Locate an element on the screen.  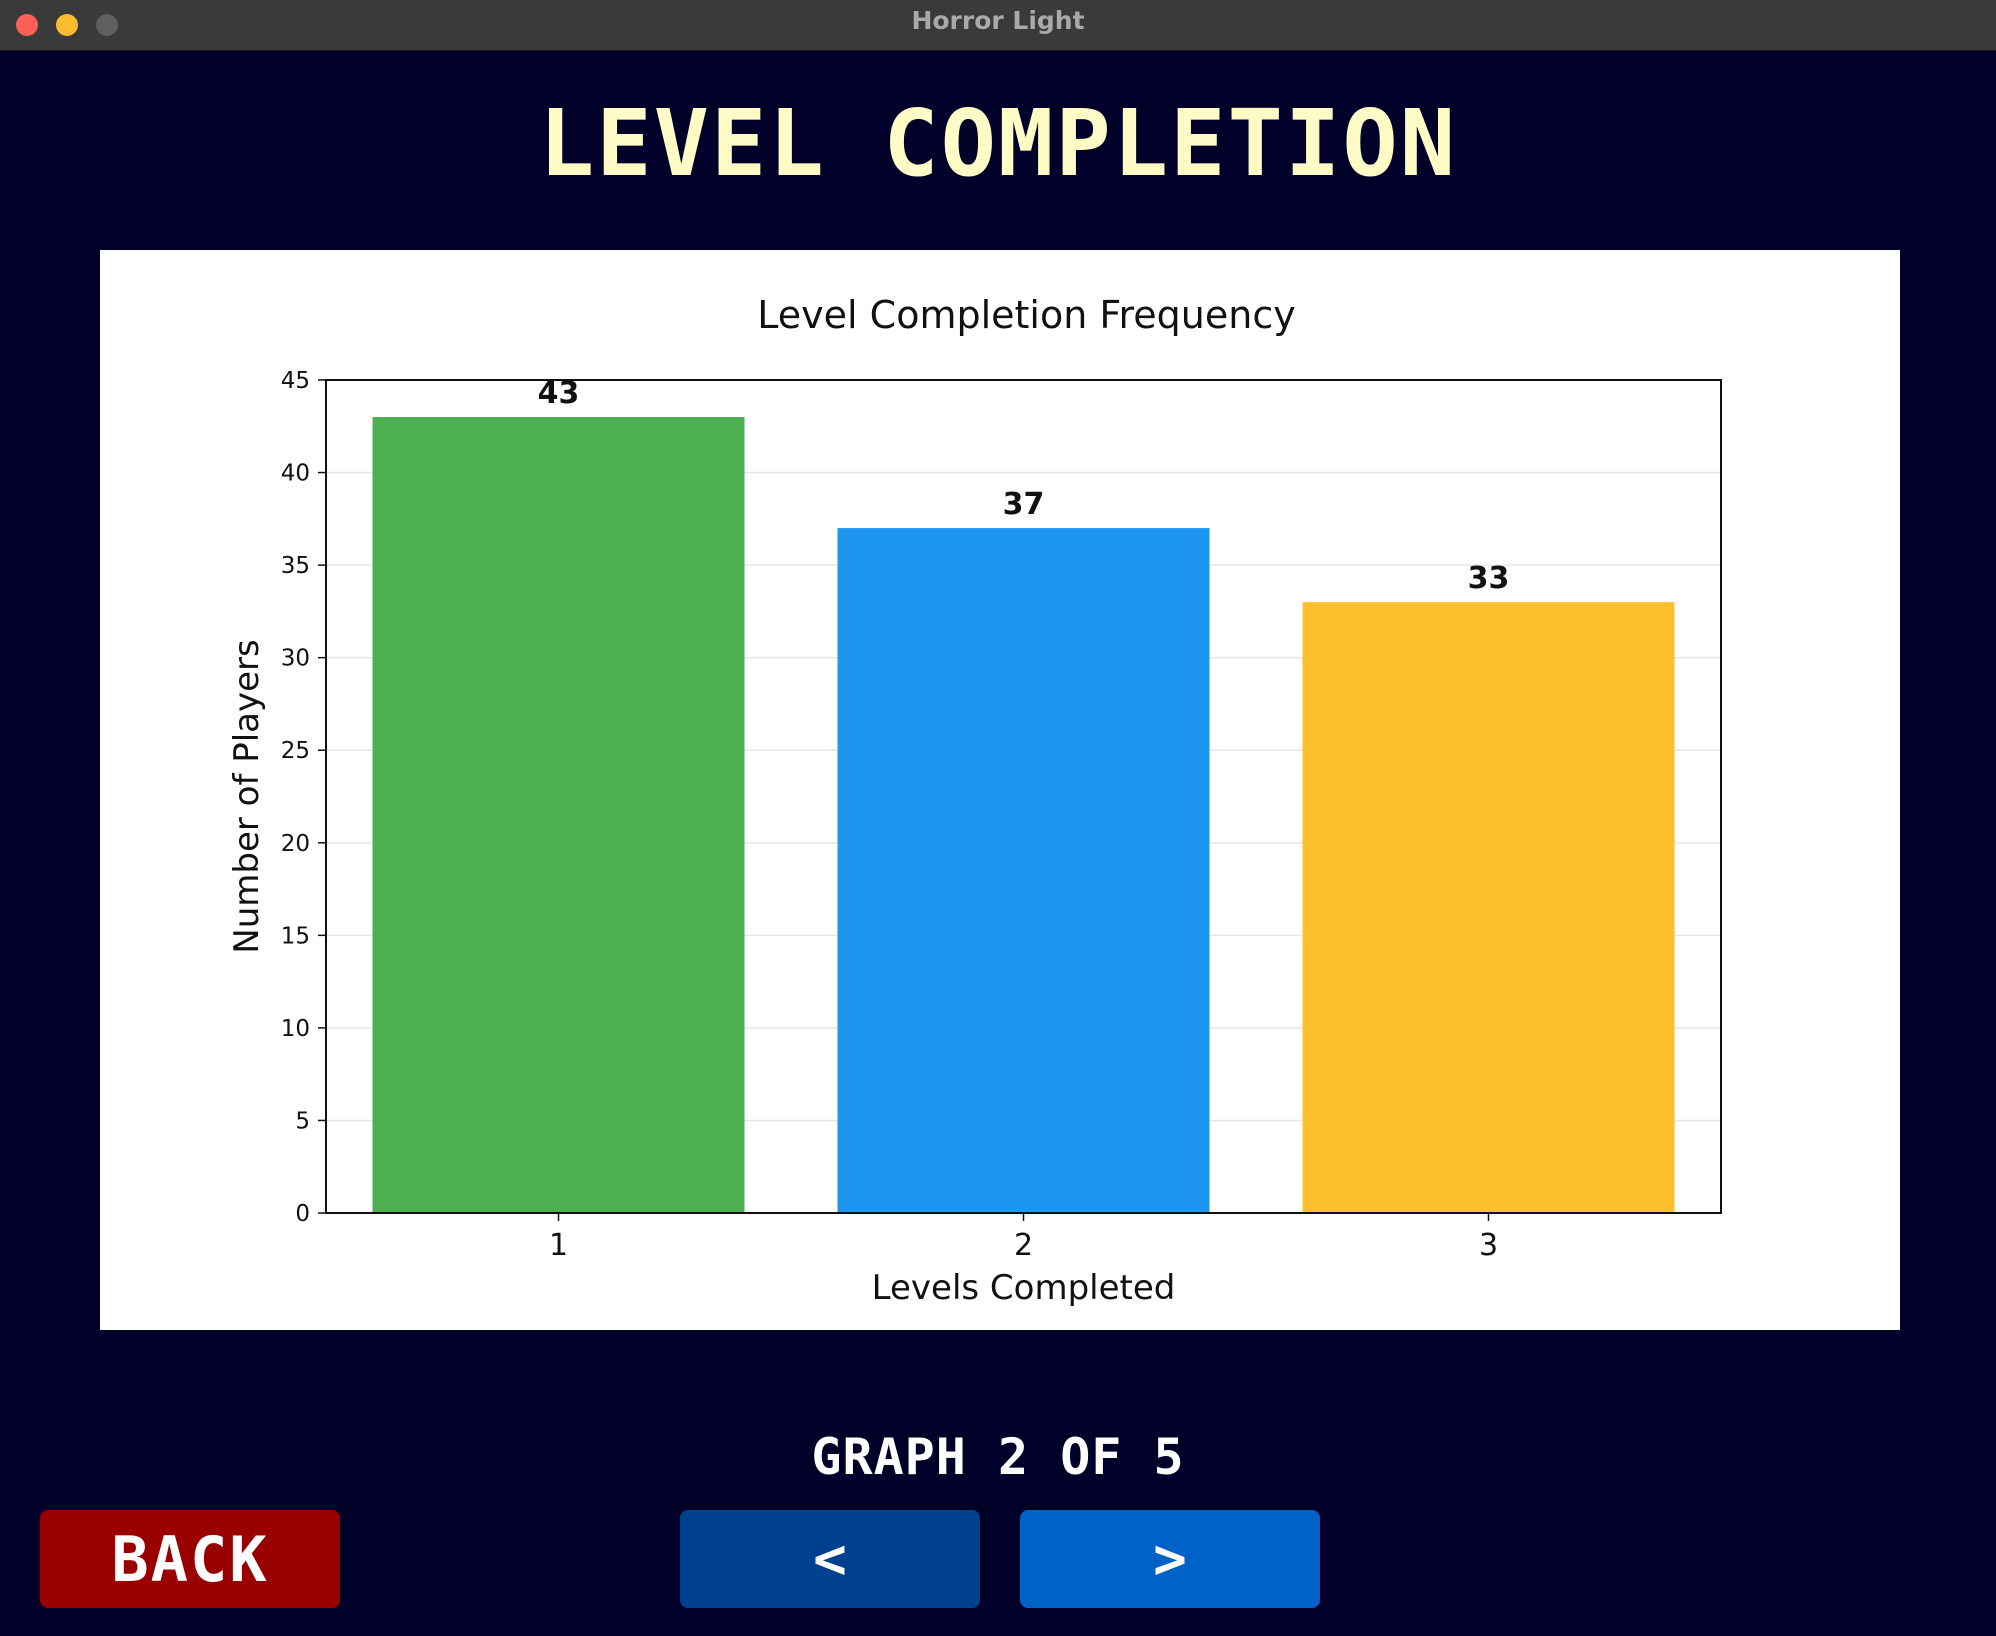
chevron-right-icon: > is located at coordinates (1170, 1559).